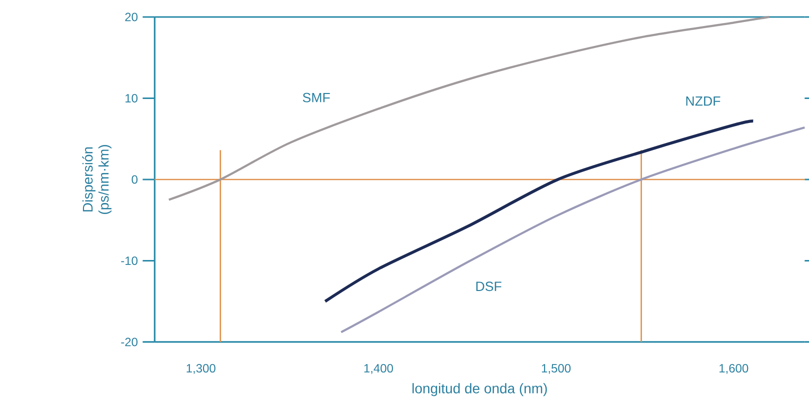 The width and height of the screenshot is (809, 420). I want to click on x-tick-label: 1,300, so click(201, 369).